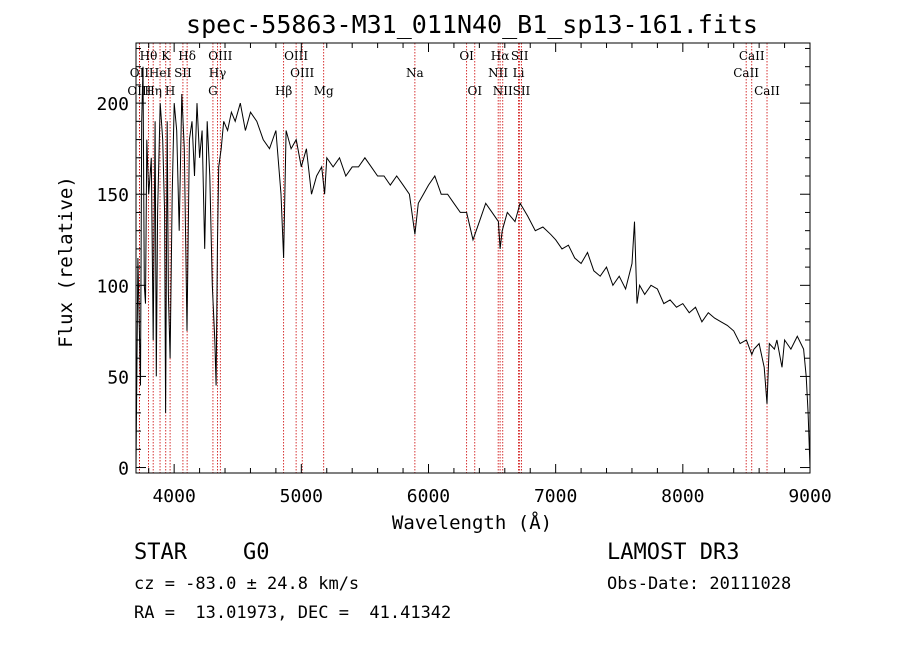 This screenshot has height=649, width=900. I want to click on y-tick-label-1: 50, so click(118, 377).